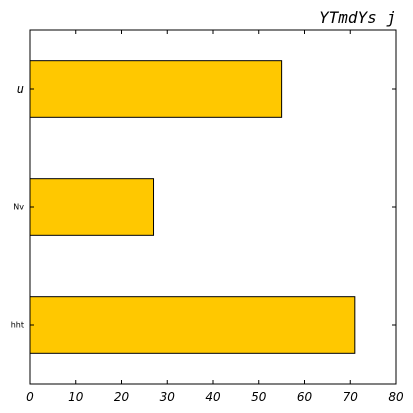 The image size is (413, 413). Describe the element at coordinates (17, 325) in the screenshot. I see `y-tick-label-hht: hht` at that location.